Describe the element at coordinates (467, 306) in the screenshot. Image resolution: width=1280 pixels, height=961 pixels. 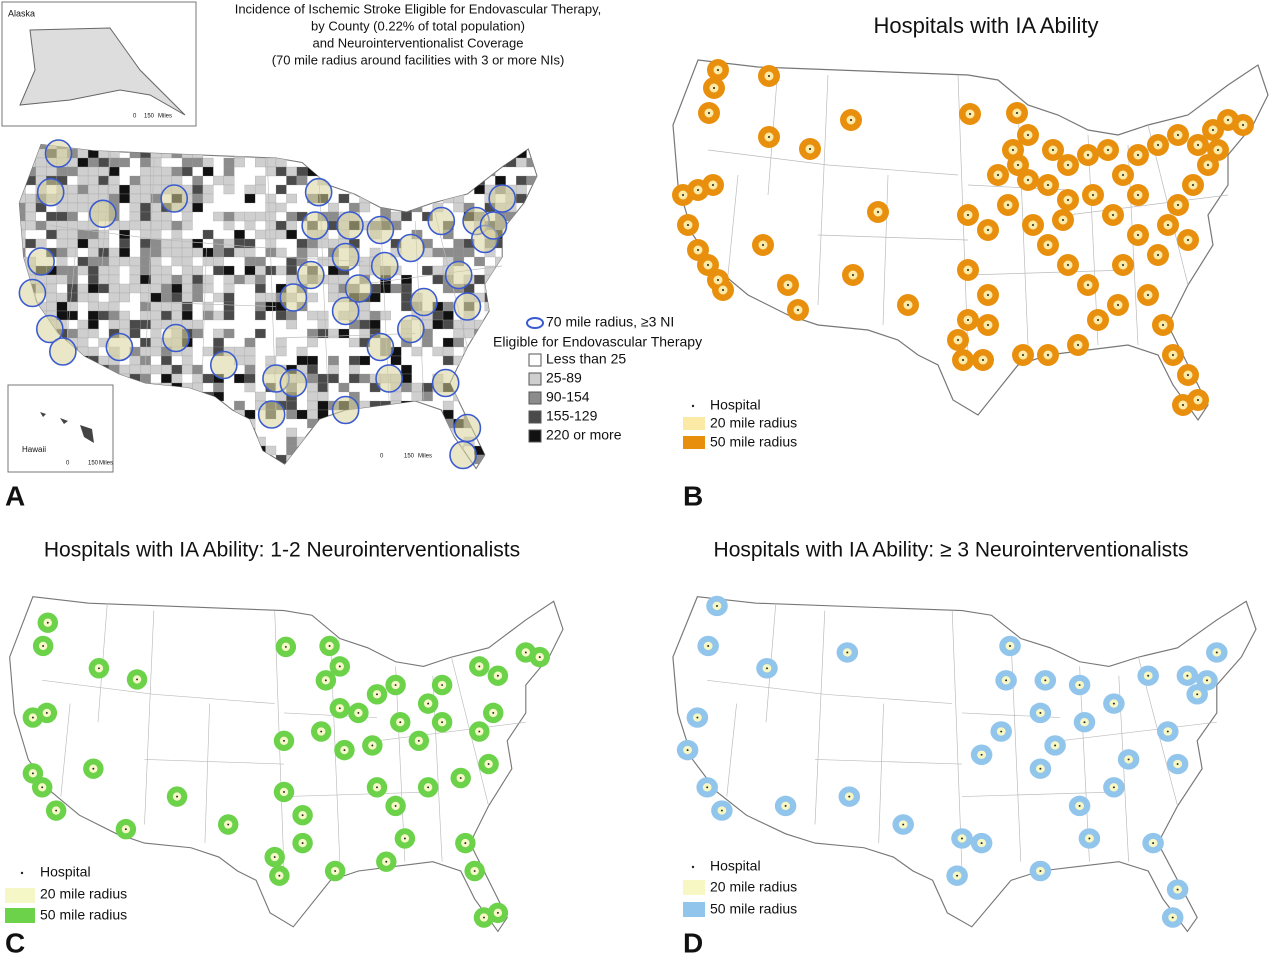
I see `ni-coverage` at that location.